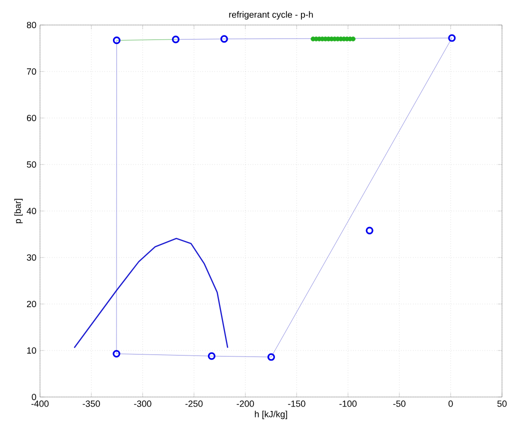  I want to click on y-axis-title: p [bar], so click(18, 211).